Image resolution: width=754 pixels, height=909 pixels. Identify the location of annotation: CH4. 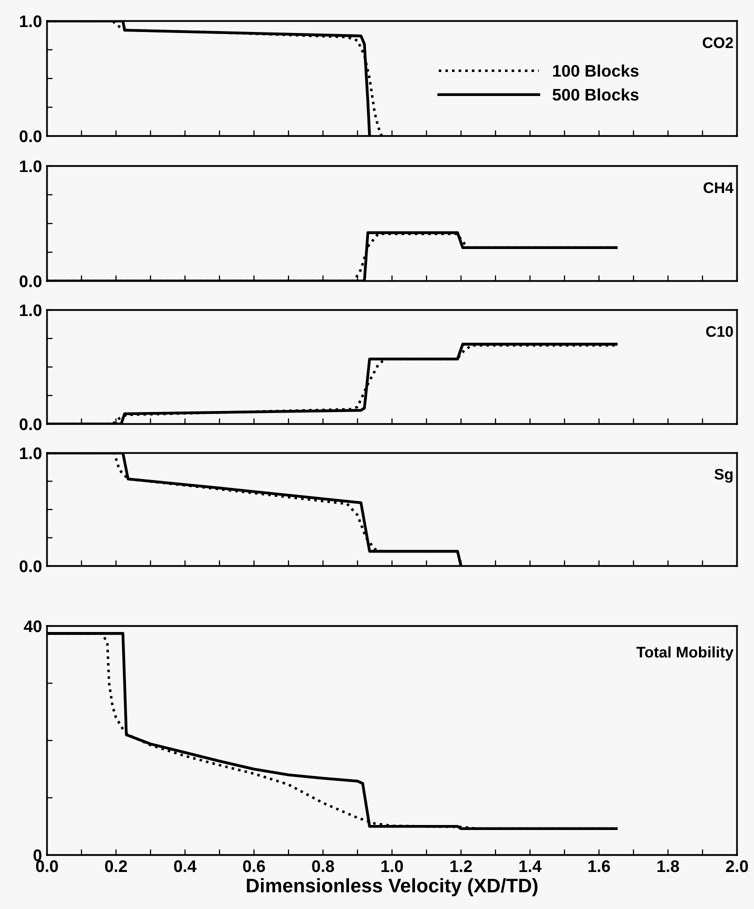
(719, 188).